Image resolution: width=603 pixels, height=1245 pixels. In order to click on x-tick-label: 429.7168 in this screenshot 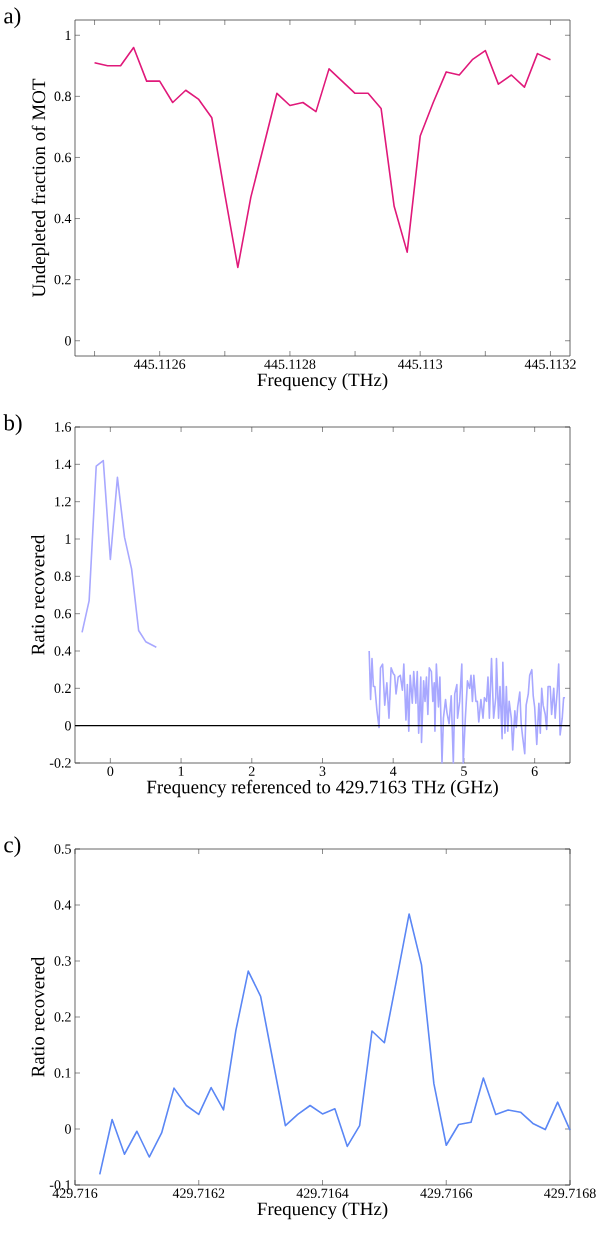, I will do `click(570, 1193)`.